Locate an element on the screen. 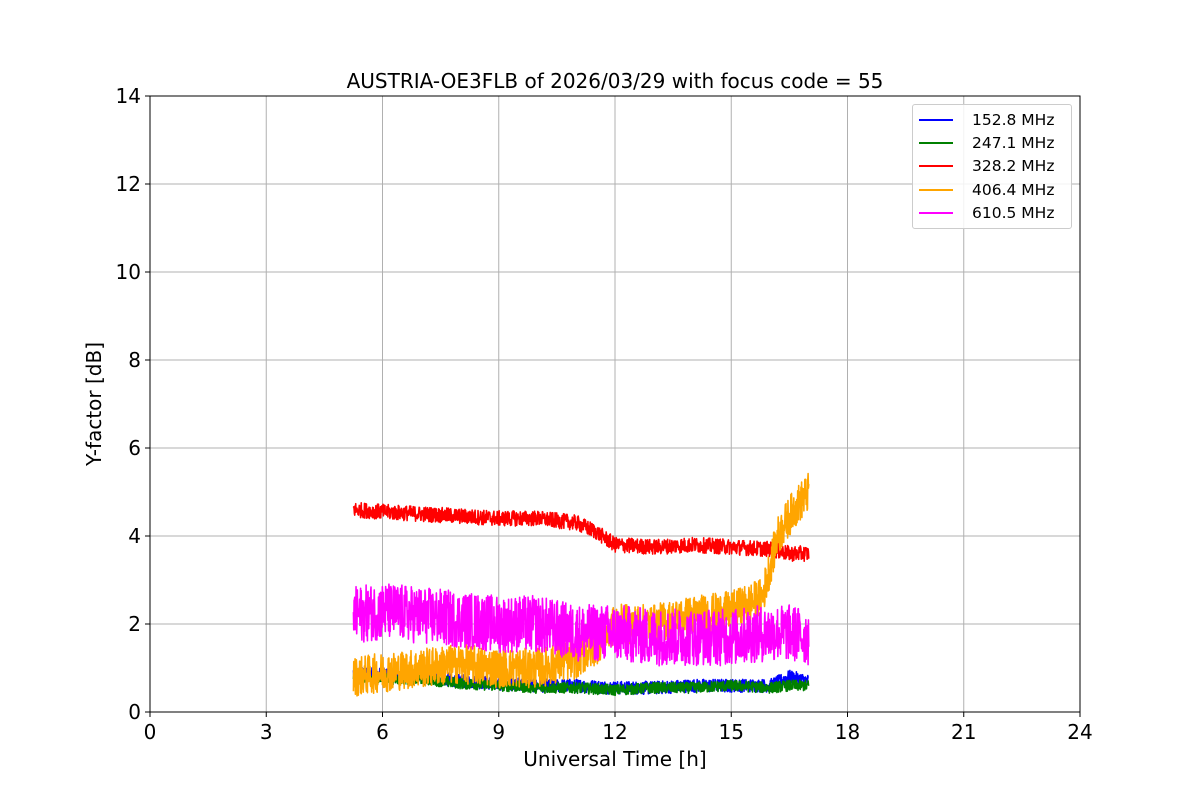  x-tick-label: 15 is located at coordinates (731, 732).